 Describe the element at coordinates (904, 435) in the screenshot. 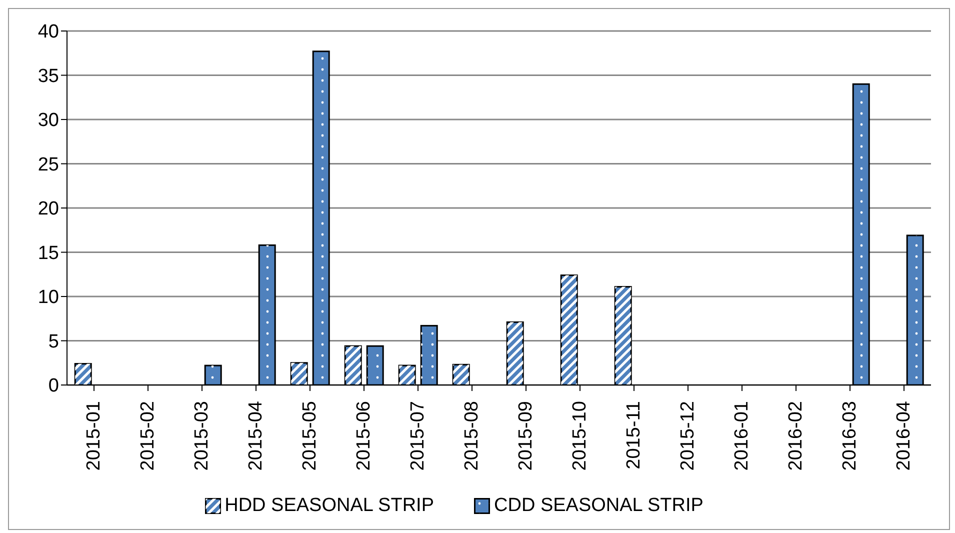

I see `x-tick-label: 2016-04` at that location.